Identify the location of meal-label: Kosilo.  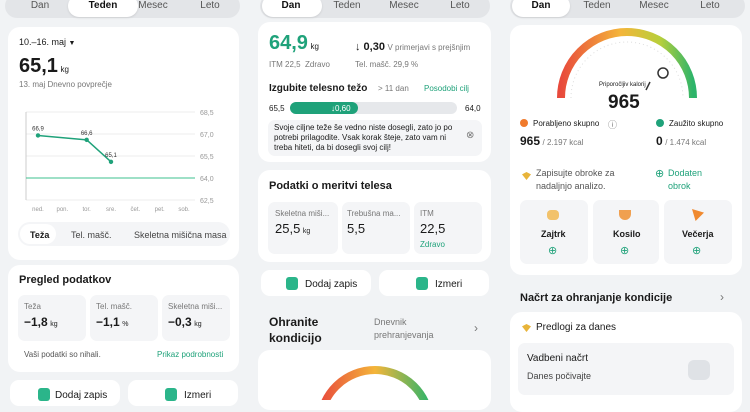
(627, 234).